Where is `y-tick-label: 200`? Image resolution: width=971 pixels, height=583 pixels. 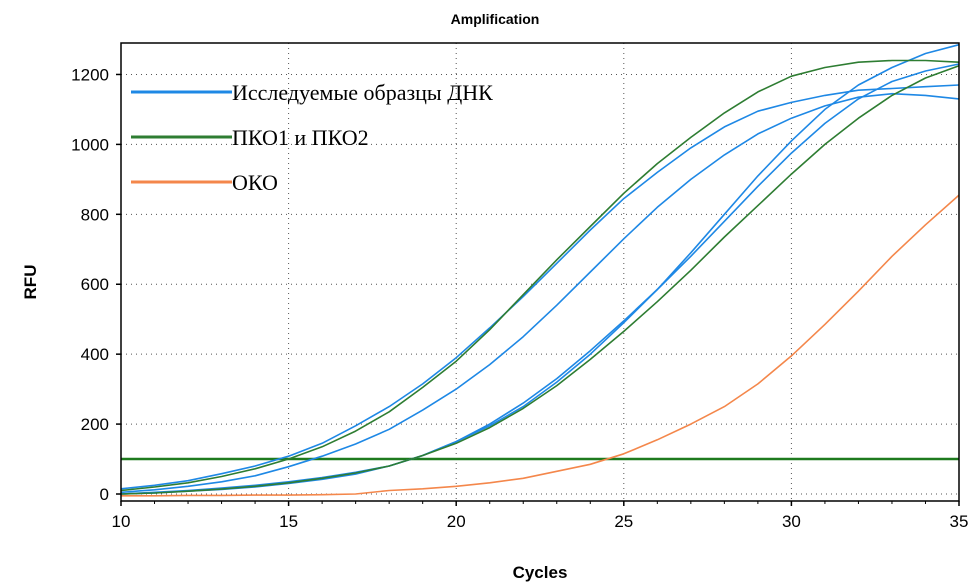
y-tick-label: 200 is located at coordinates (95, 424).